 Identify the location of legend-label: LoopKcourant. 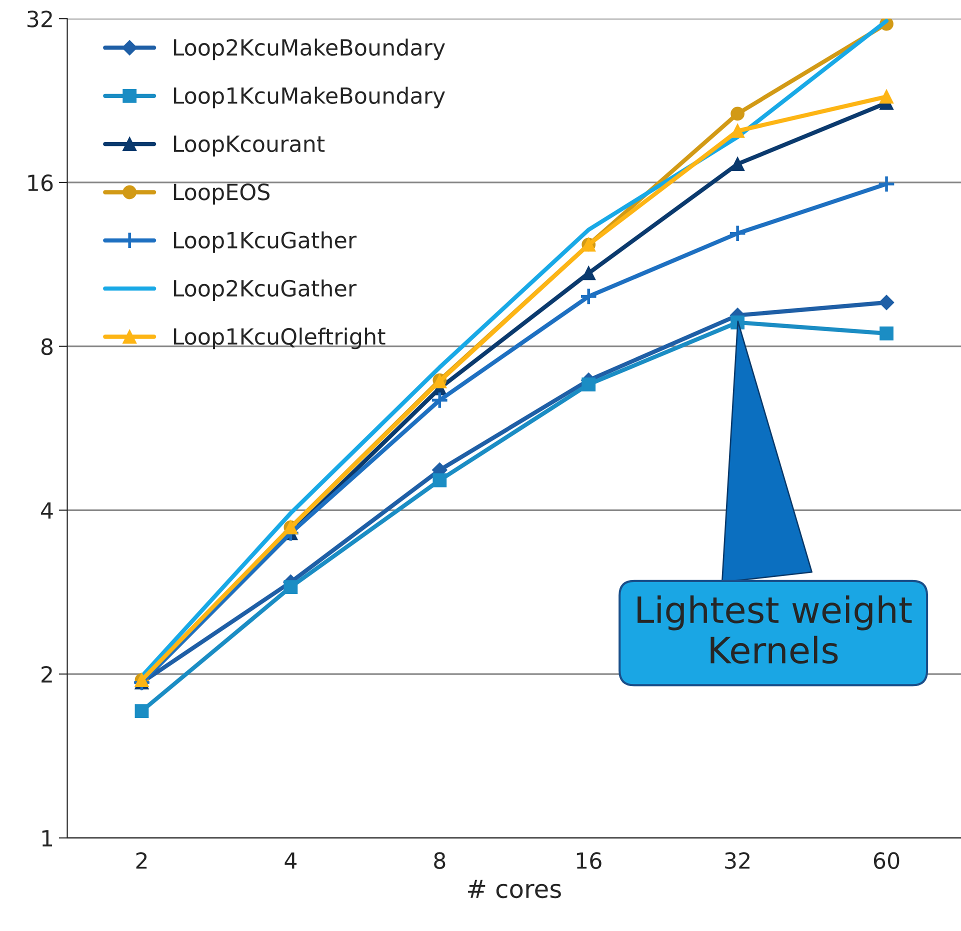
(249, 146).